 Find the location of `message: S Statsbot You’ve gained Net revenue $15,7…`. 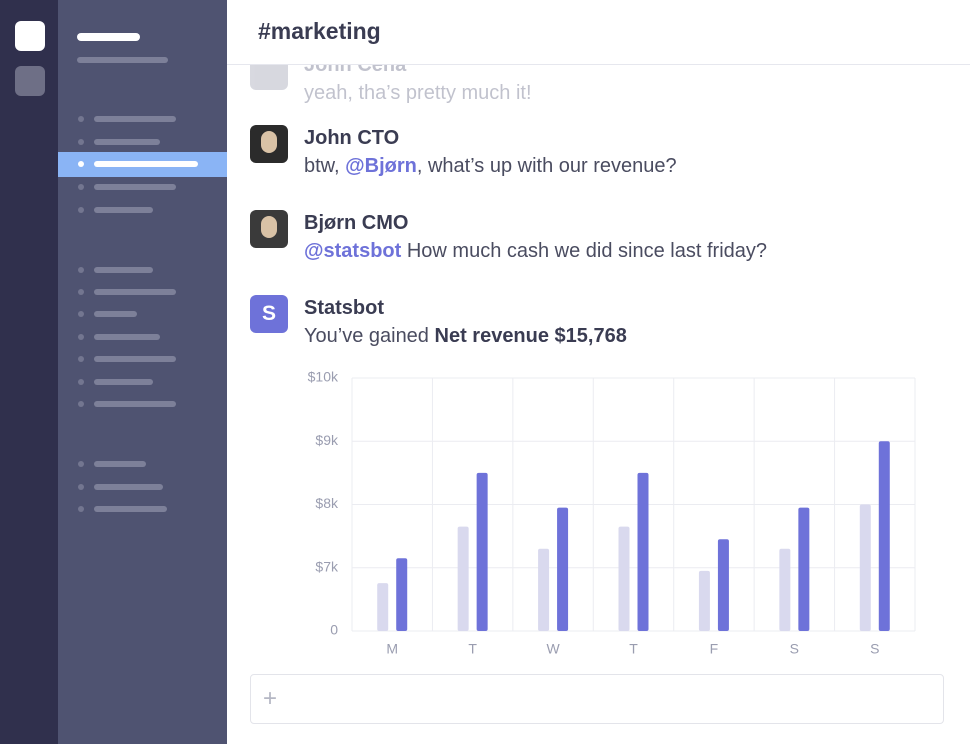

message: S Statsbot You’ve gained Net revenue $15,7… is located at coordinates (600, 330).